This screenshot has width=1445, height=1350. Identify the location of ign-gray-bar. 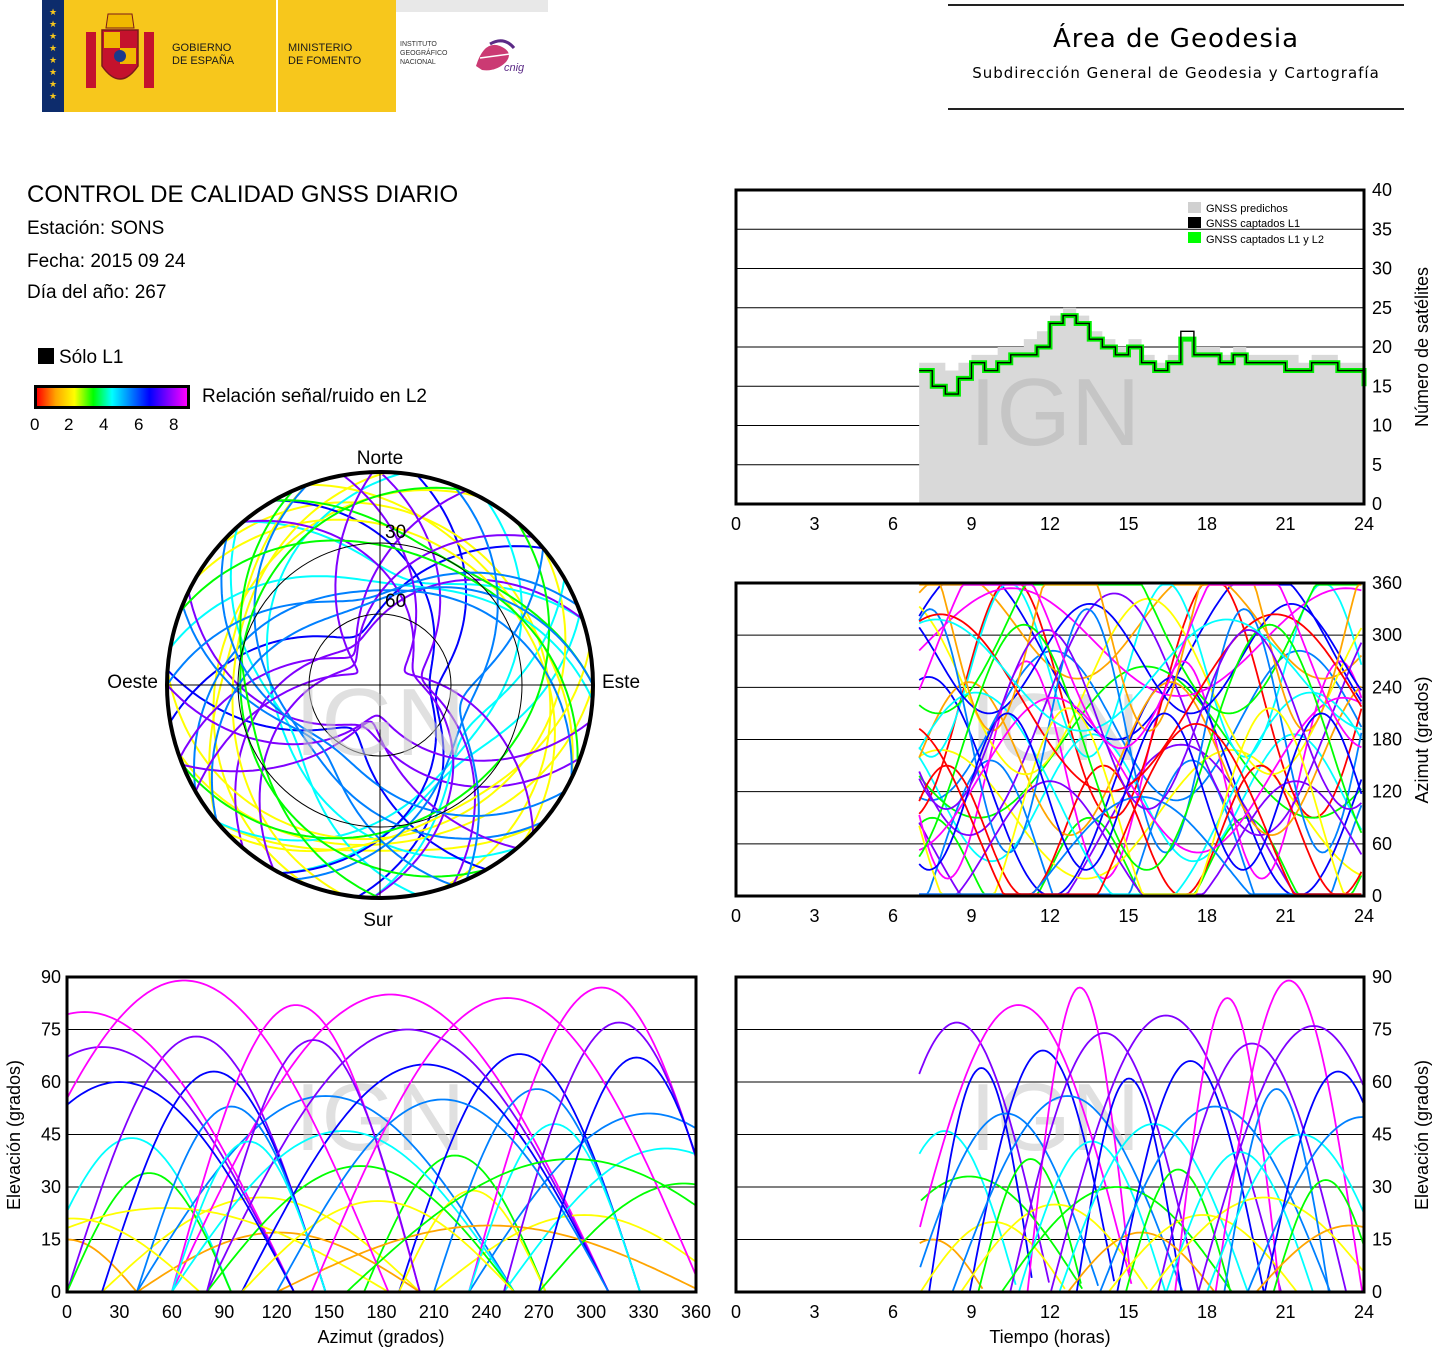
(472, 6).